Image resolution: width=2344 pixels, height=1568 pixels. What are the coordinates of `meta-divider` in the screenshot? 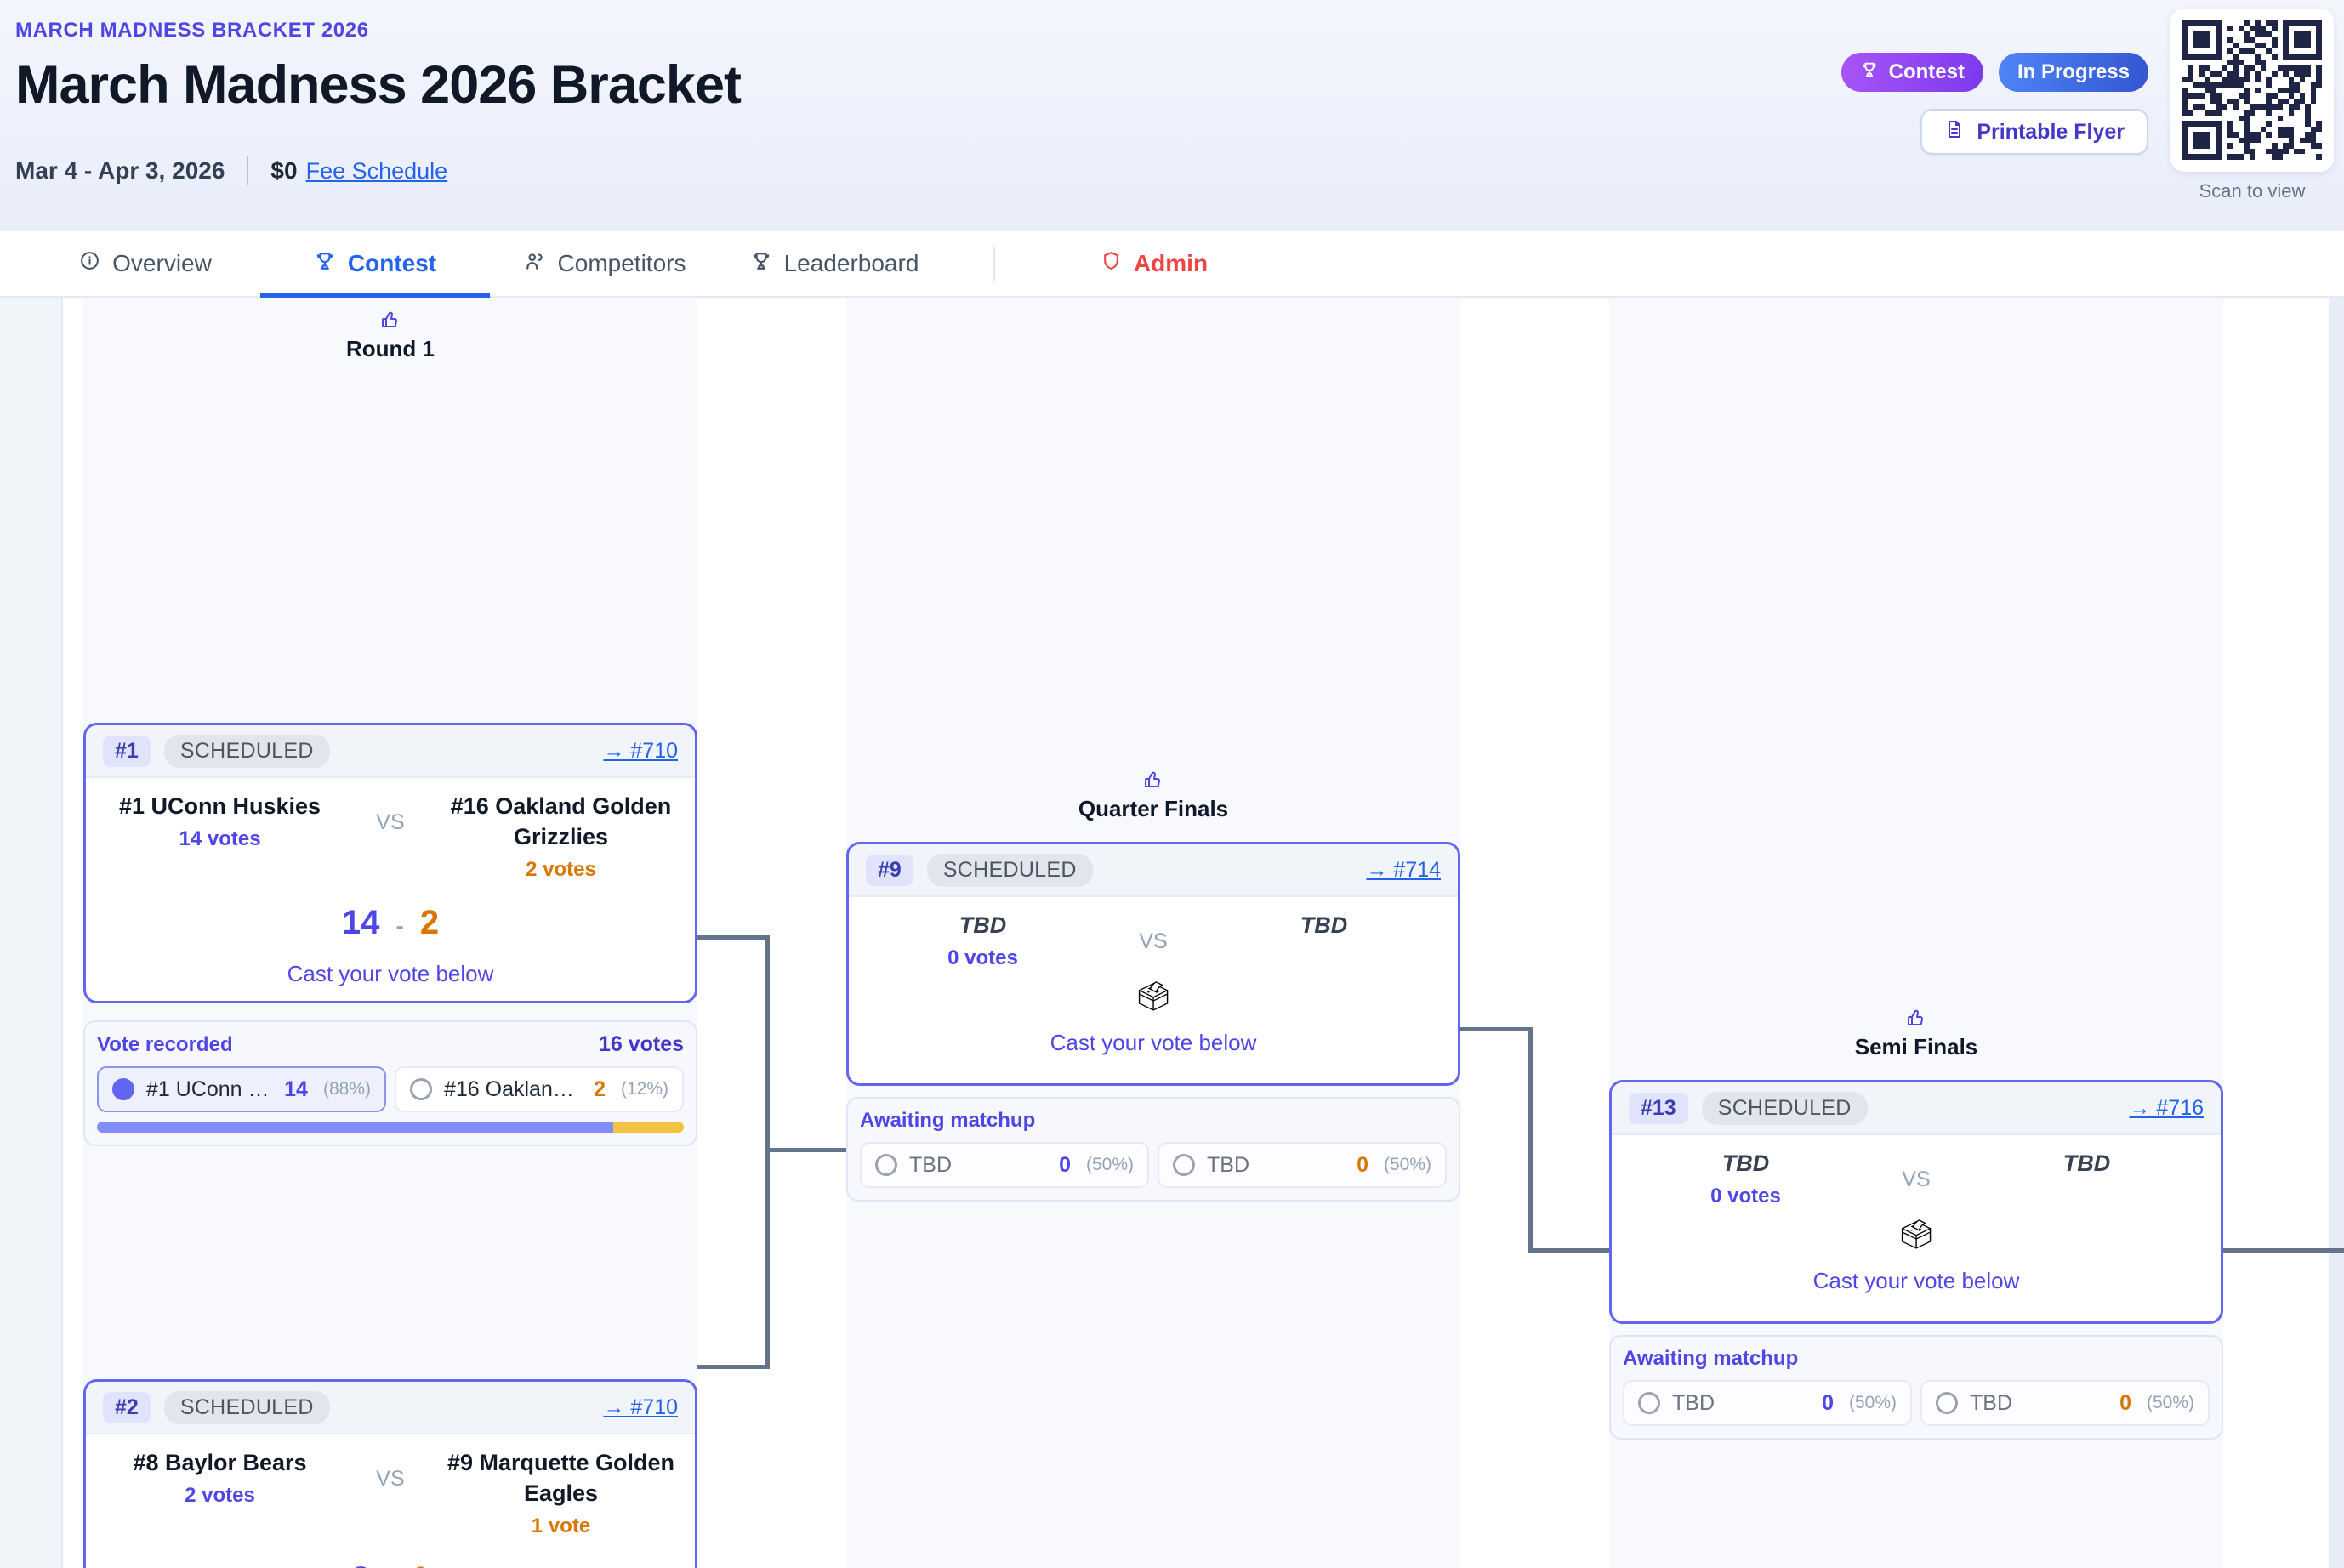 It's located at (248, 170).